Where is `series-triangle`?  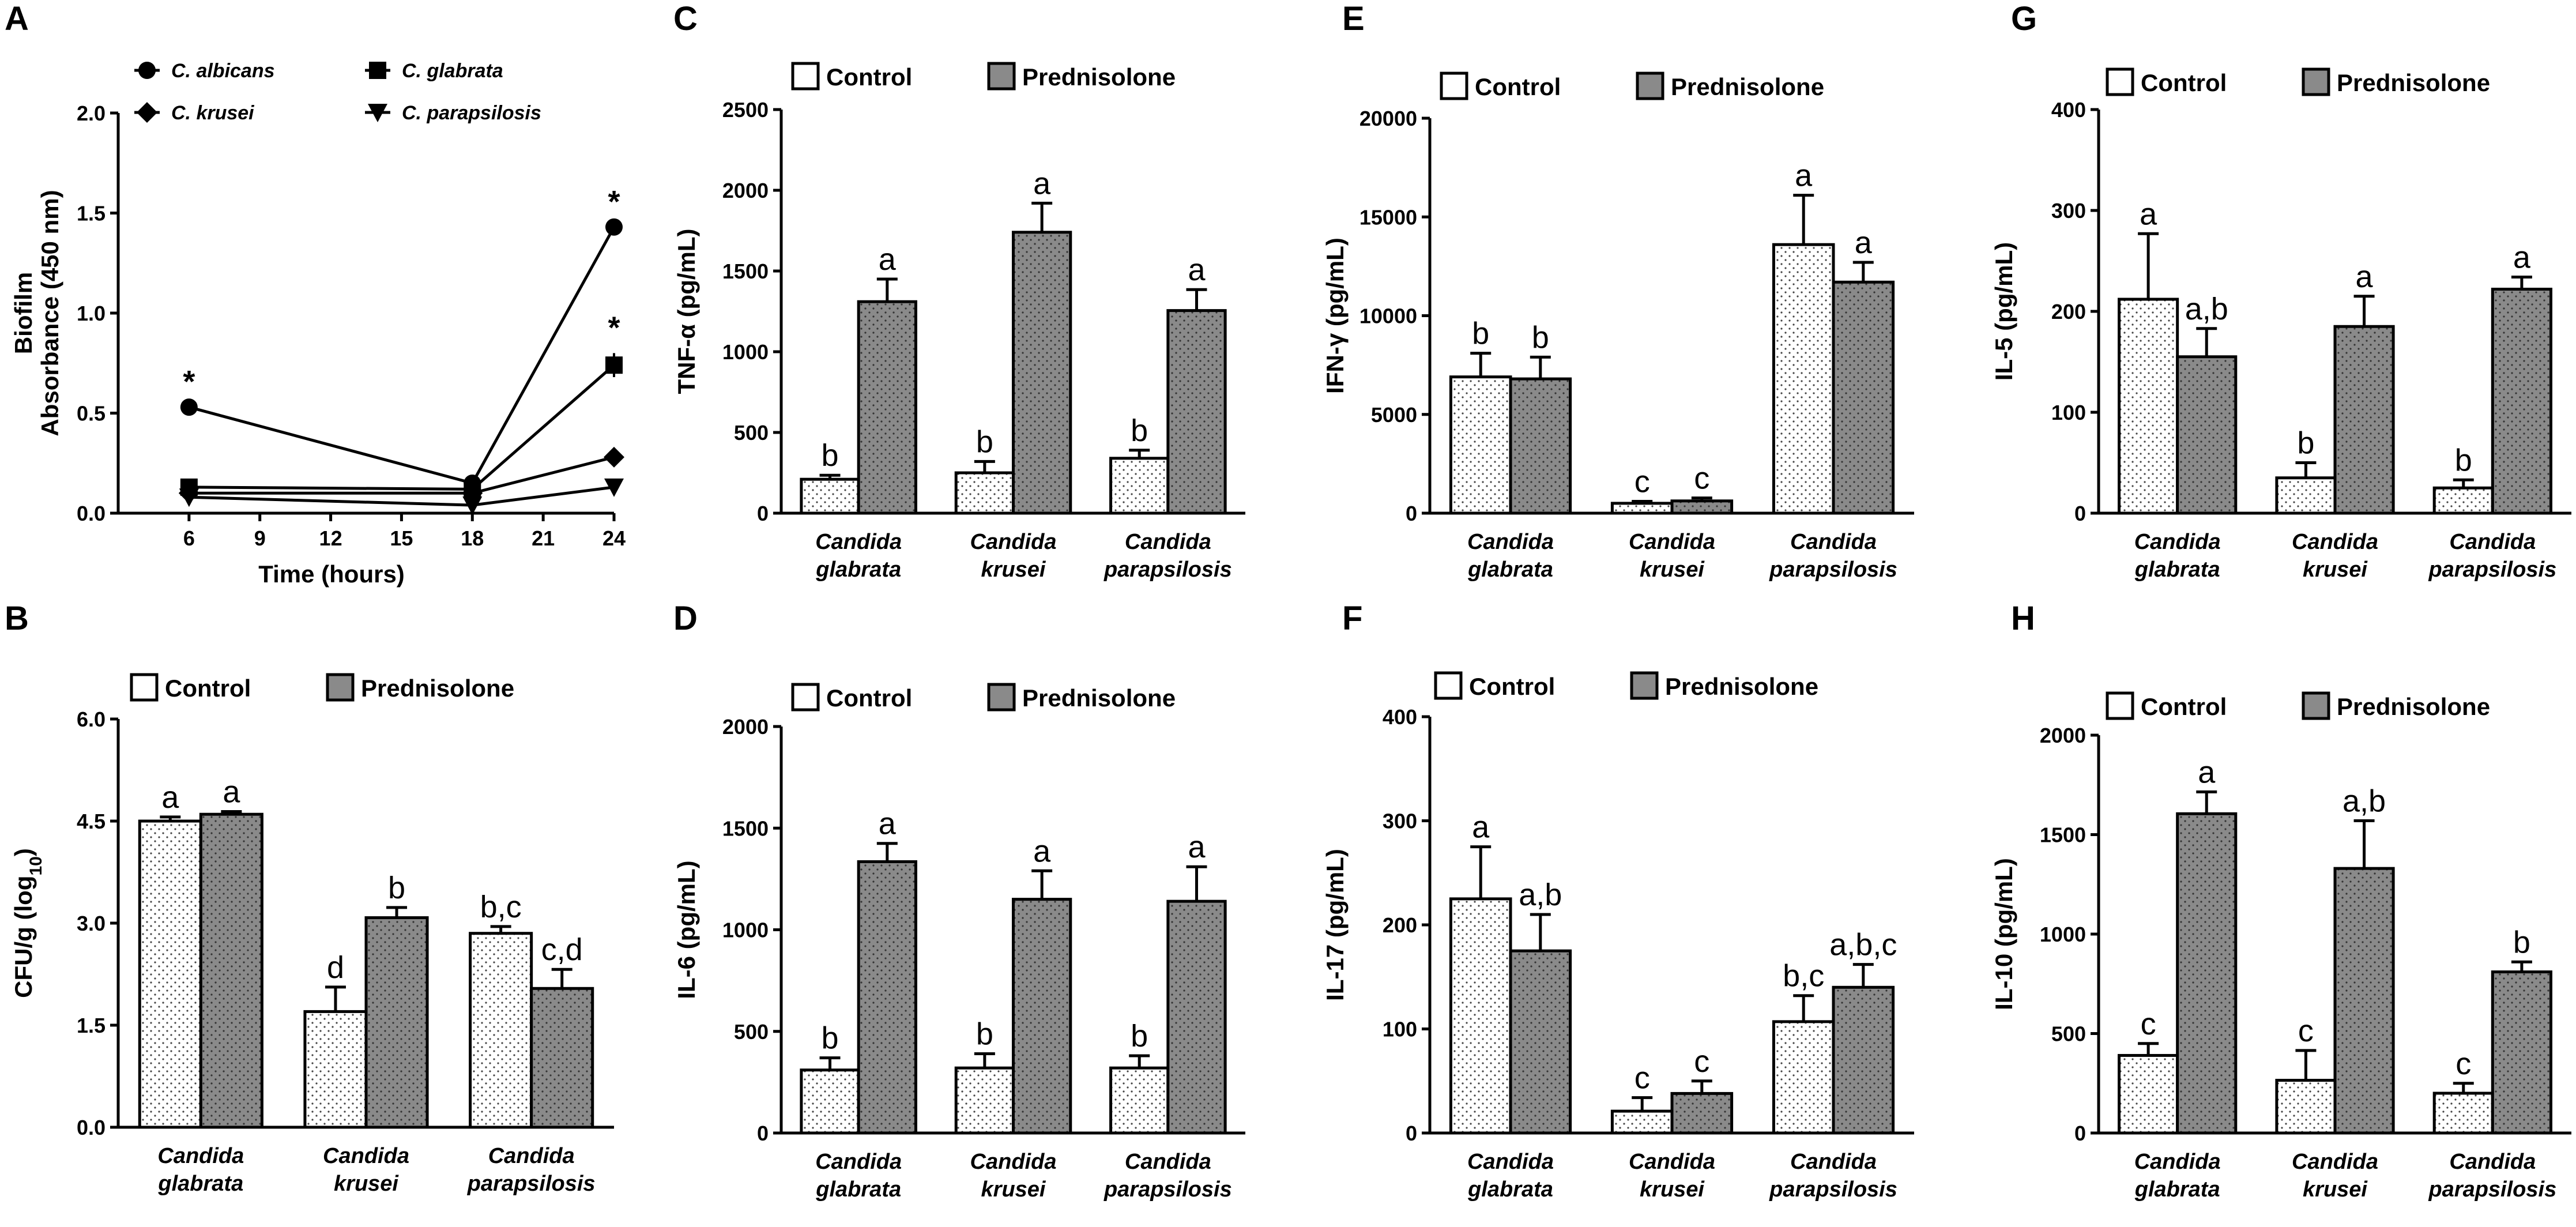
series-triangle is located at coordinates (401, 496).